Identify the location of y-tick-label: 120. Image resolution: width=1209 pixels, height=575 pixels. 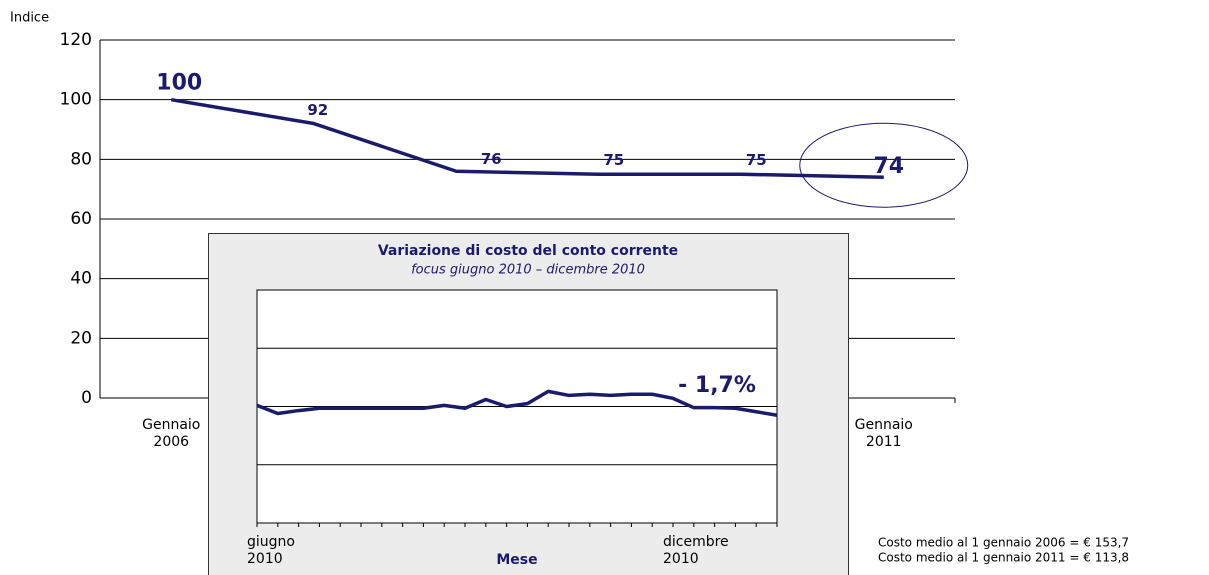
(76, 40).